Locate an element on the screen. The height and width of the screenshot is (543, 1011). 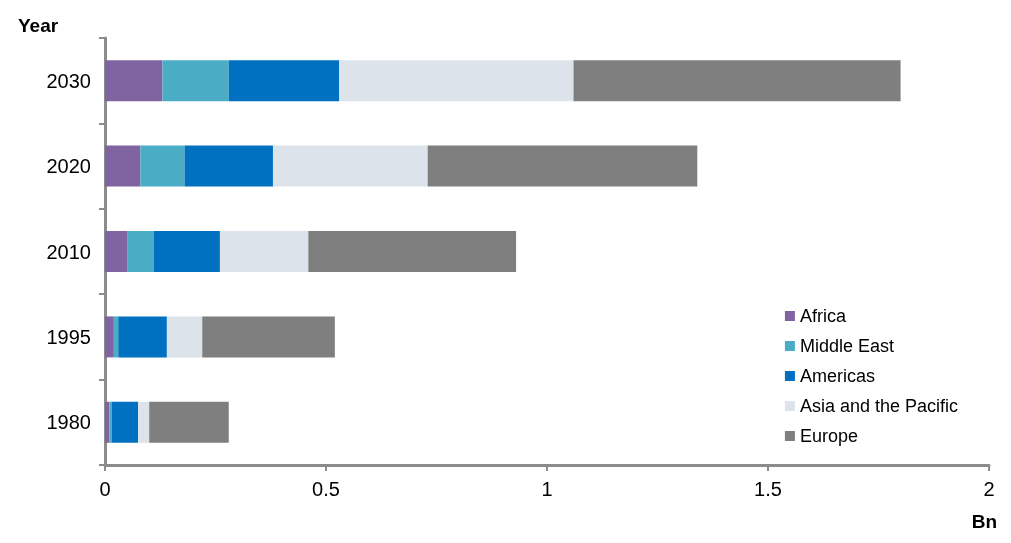
legend-label: Europe is located at coordinates (828, 436).